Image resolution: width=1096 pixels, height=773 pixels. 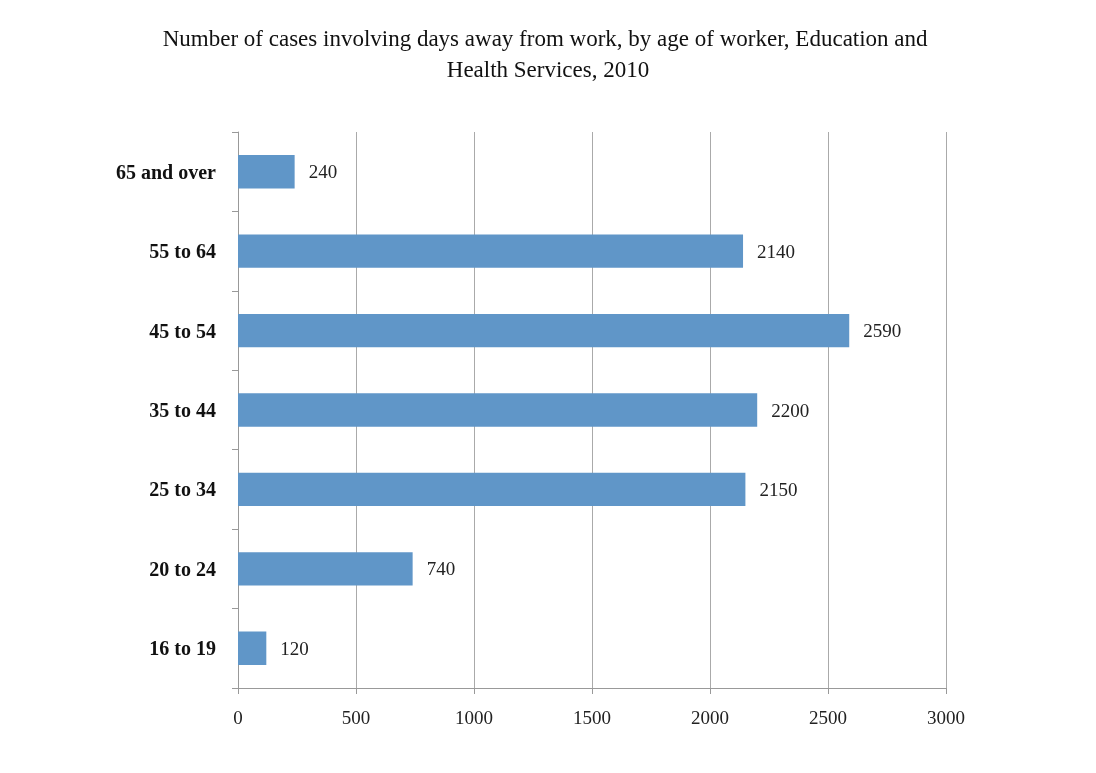 What do you see at coordinates (946, 717) in the screenshot?
I see `x-tick-label: 3000` at bounding box center [946, 717].